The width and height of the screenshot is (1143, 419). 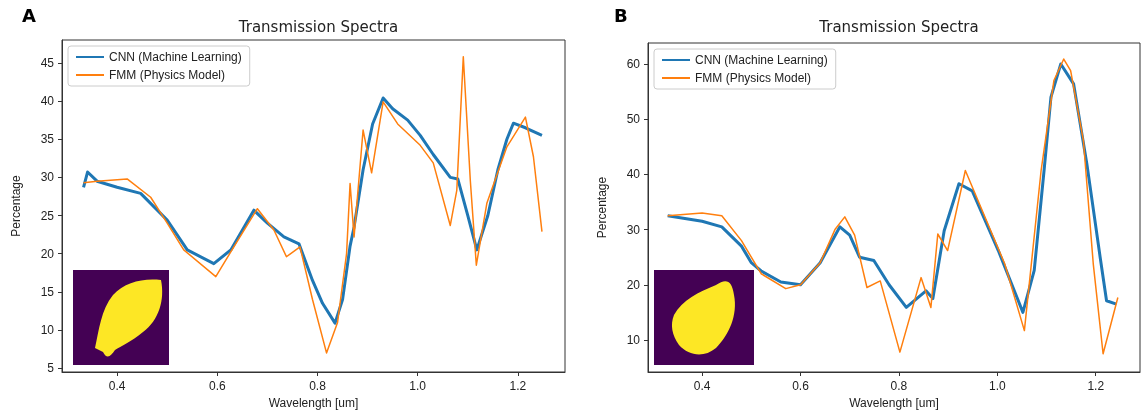 What do you see at coordinates (47, 62) in the screenshot?
I see `y-tick-label: 45` at bounding box center [47, 62].